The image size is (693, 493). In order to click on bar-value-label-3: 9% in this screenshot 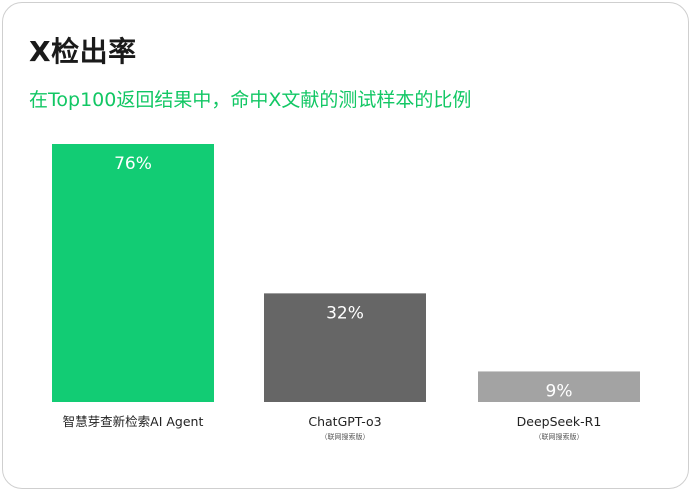, I will do `click(559, 391)`.